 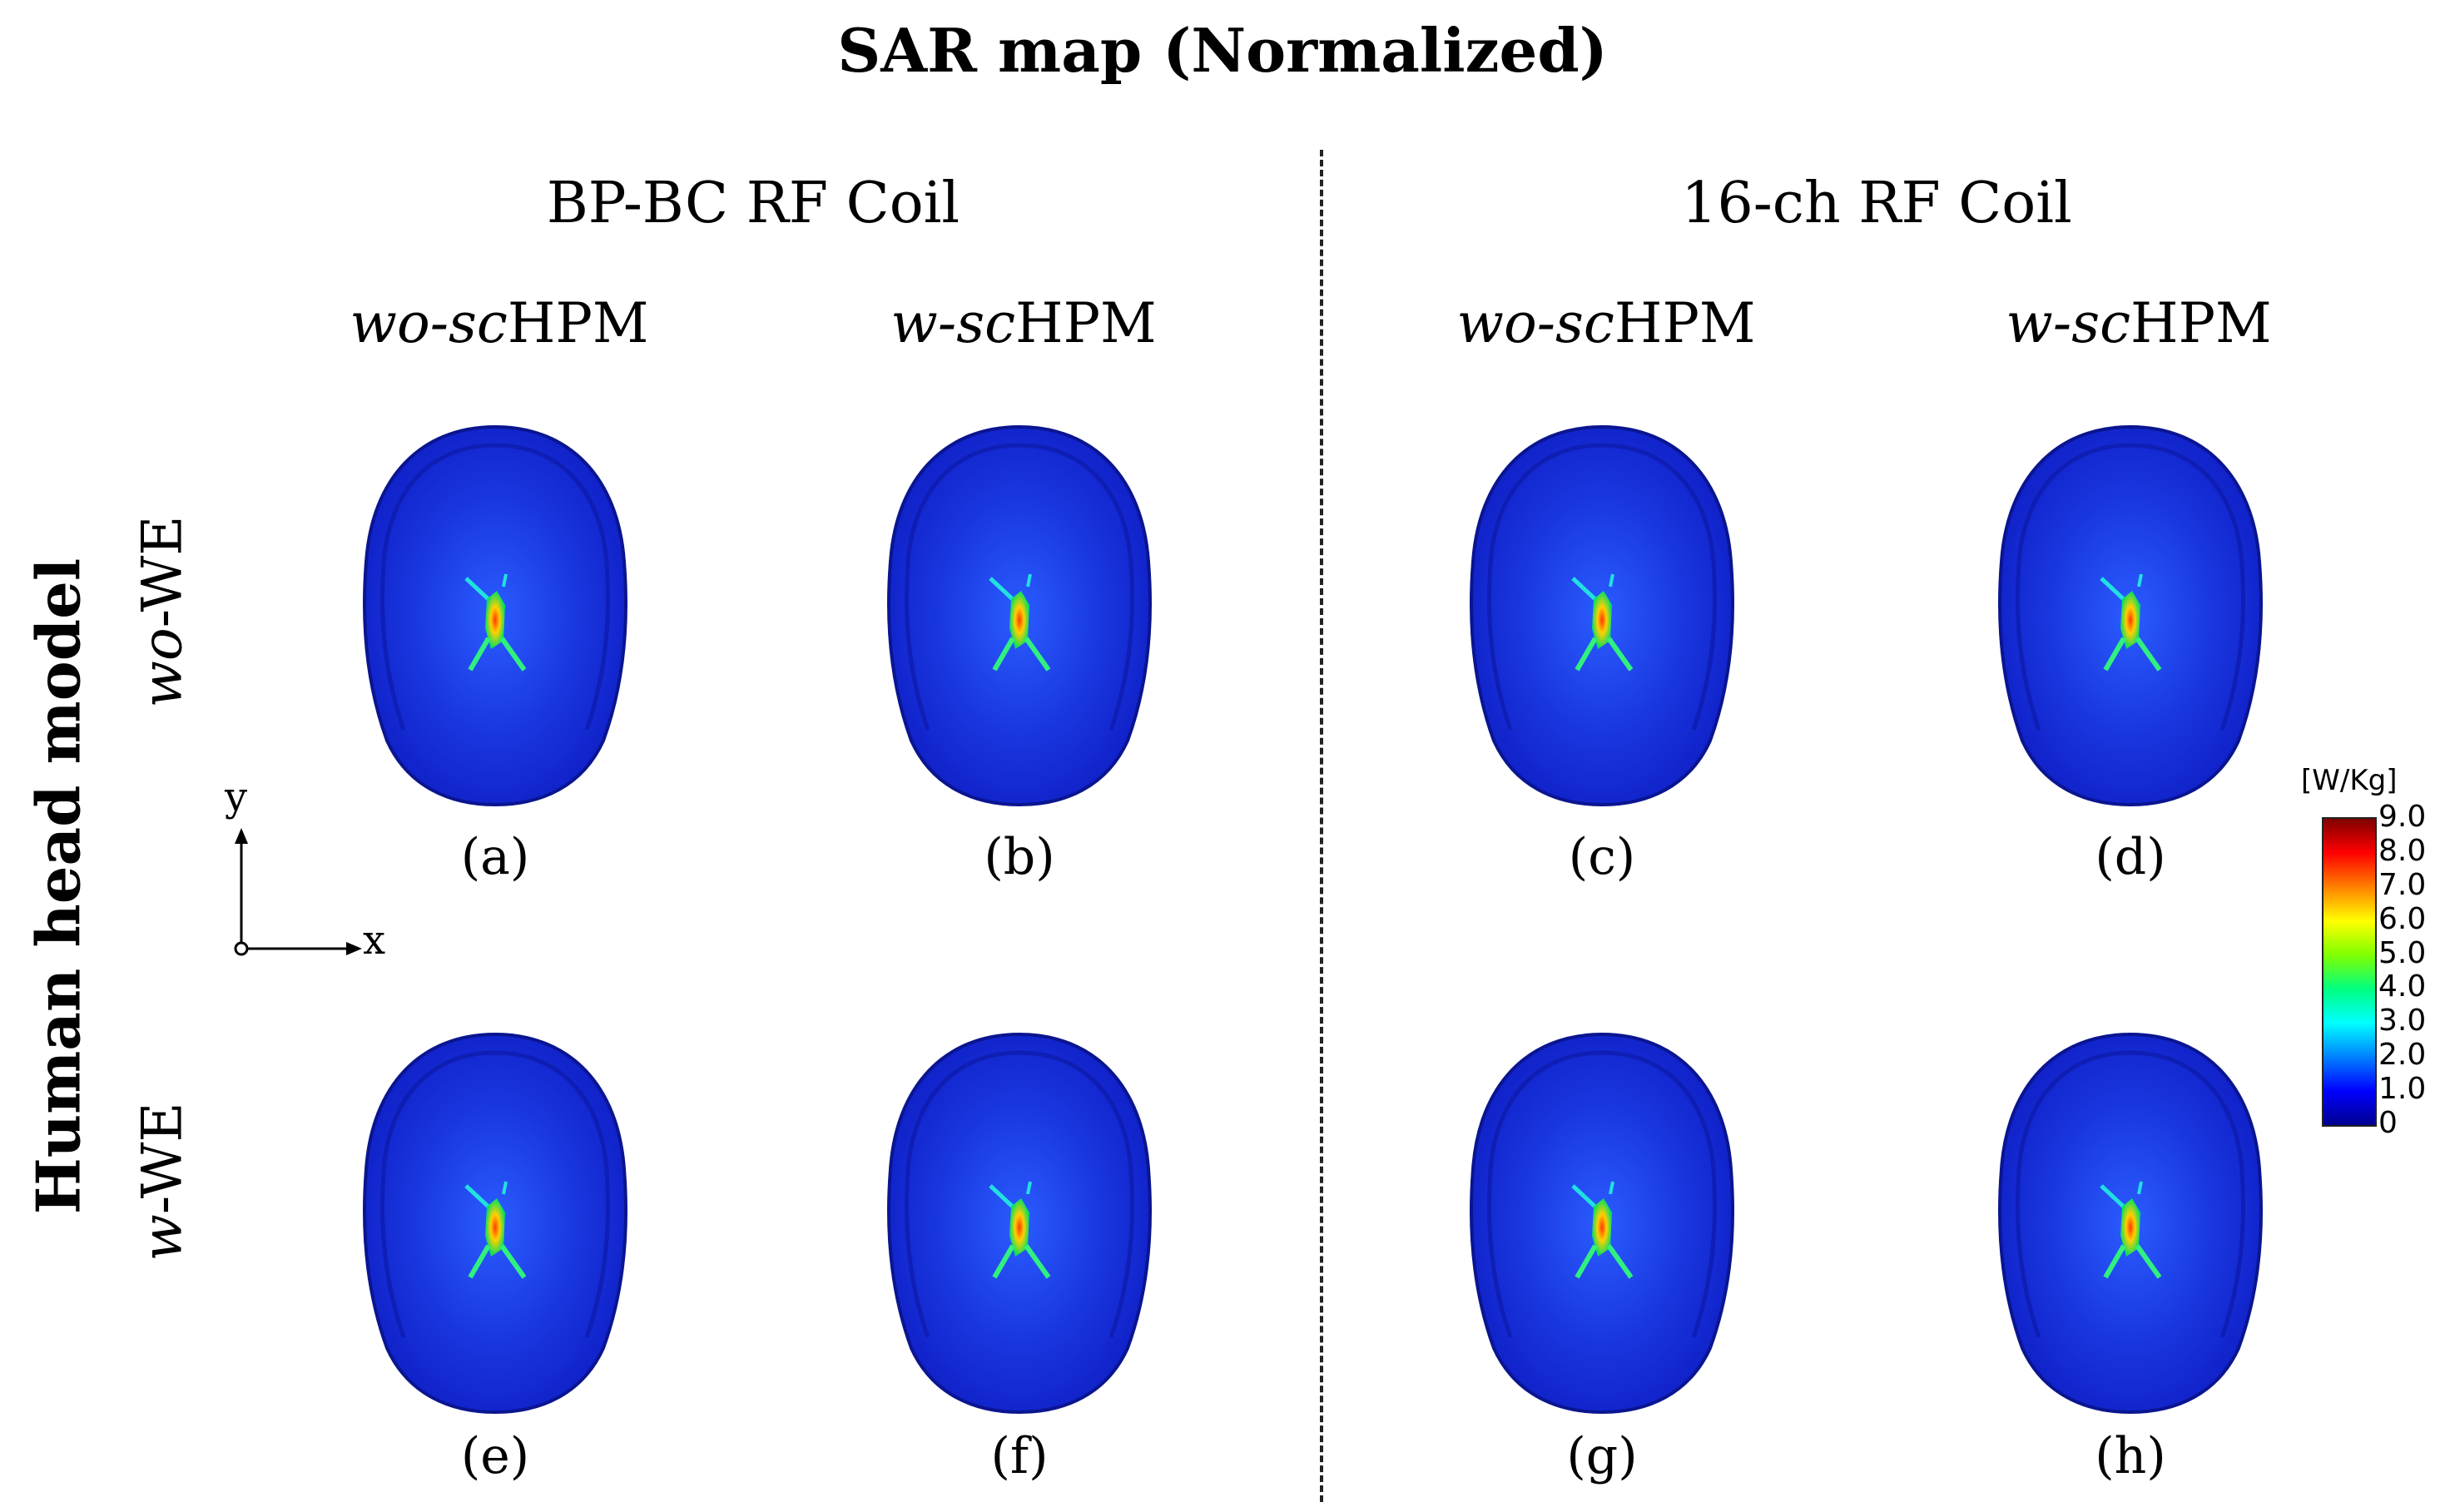 I want to click on side-label: Human head model, so click(x=58, y=886).